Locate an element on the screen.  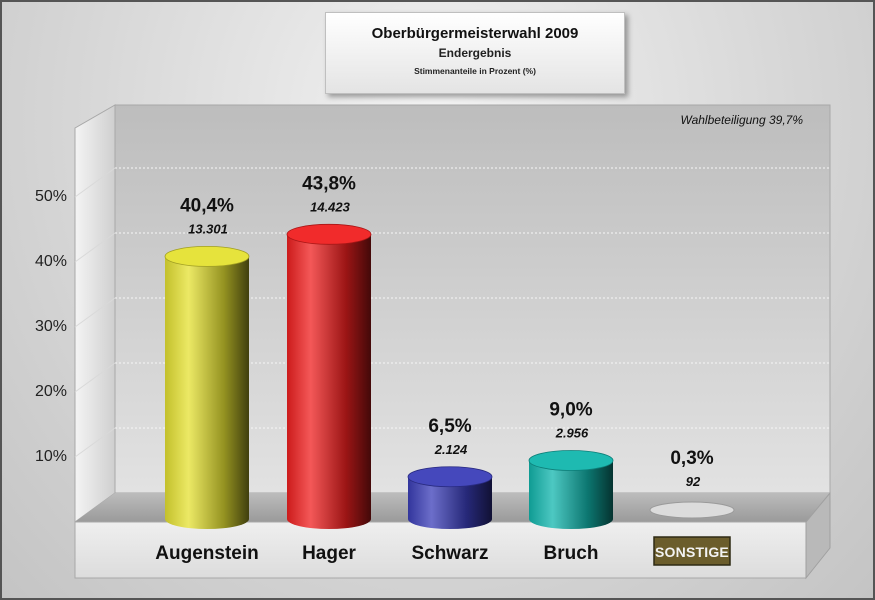
bar-hager: 14.423 43,8% Hager is located at coordinates (329, 368).